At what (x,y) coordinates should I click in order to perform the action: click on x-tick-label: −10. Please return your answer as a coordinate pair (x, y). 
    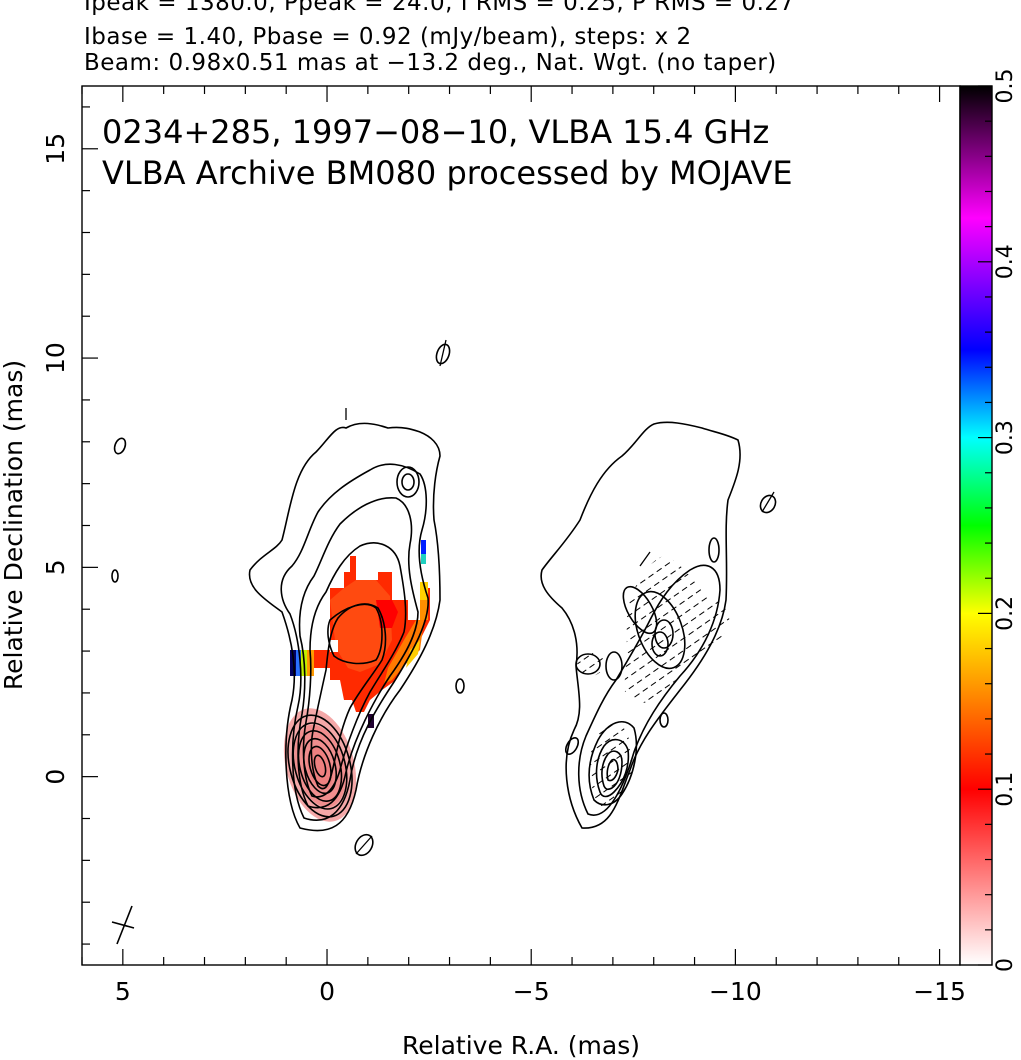
    Looking at the image, I should click on (735, 991).